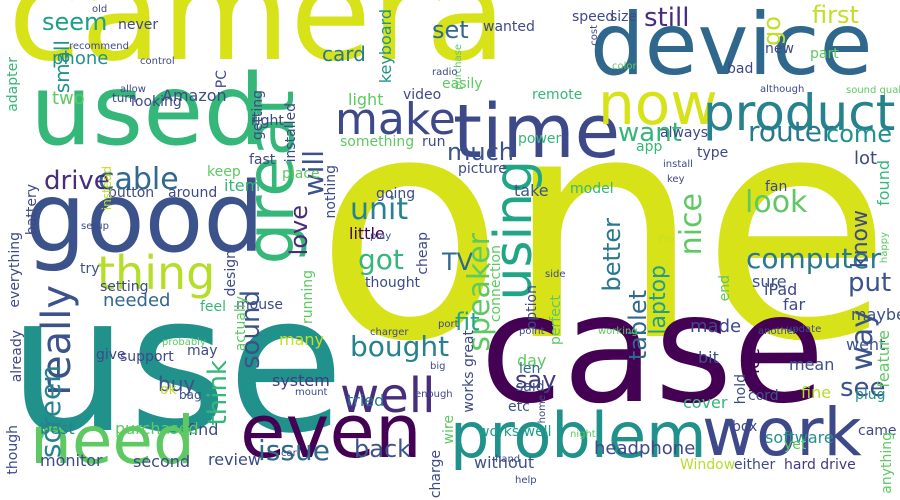 The image size is (900, 500). Describe the element at coordinates (344, 54) in the screenshot. I see `word-card: card` at that location.